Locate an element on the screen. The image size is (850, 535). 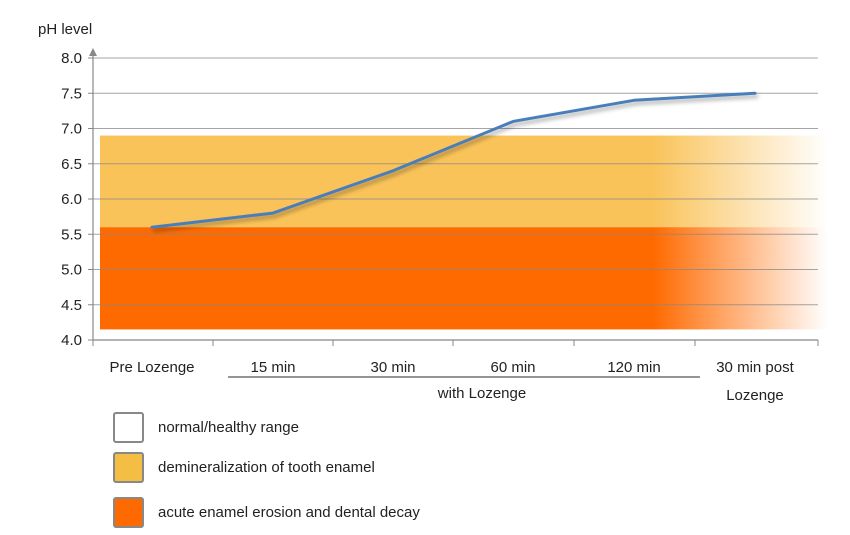
y-tick-label: 5.5 is located at coordinates (71, 234).